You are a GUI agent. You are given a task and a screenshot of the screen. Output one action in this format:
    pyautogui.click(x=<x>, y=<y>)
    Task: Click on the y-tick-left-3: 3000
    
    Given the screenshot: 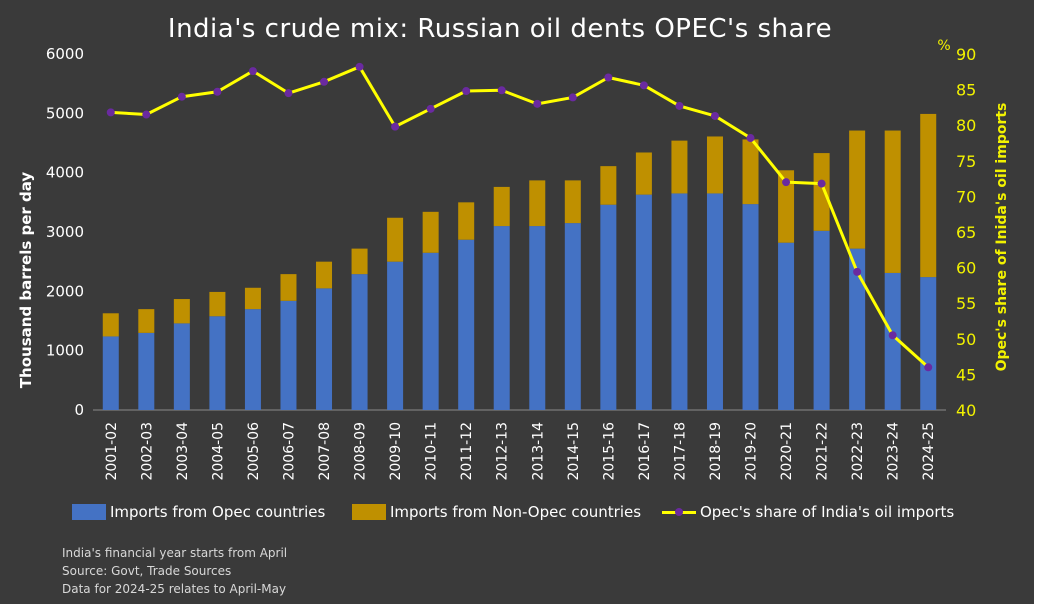 What is the action you would take?
    pyautogui.click(x=65, y=232)
    